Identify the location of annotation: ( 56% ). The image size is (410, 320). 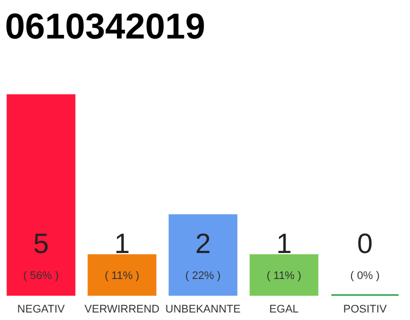
(41, 276).